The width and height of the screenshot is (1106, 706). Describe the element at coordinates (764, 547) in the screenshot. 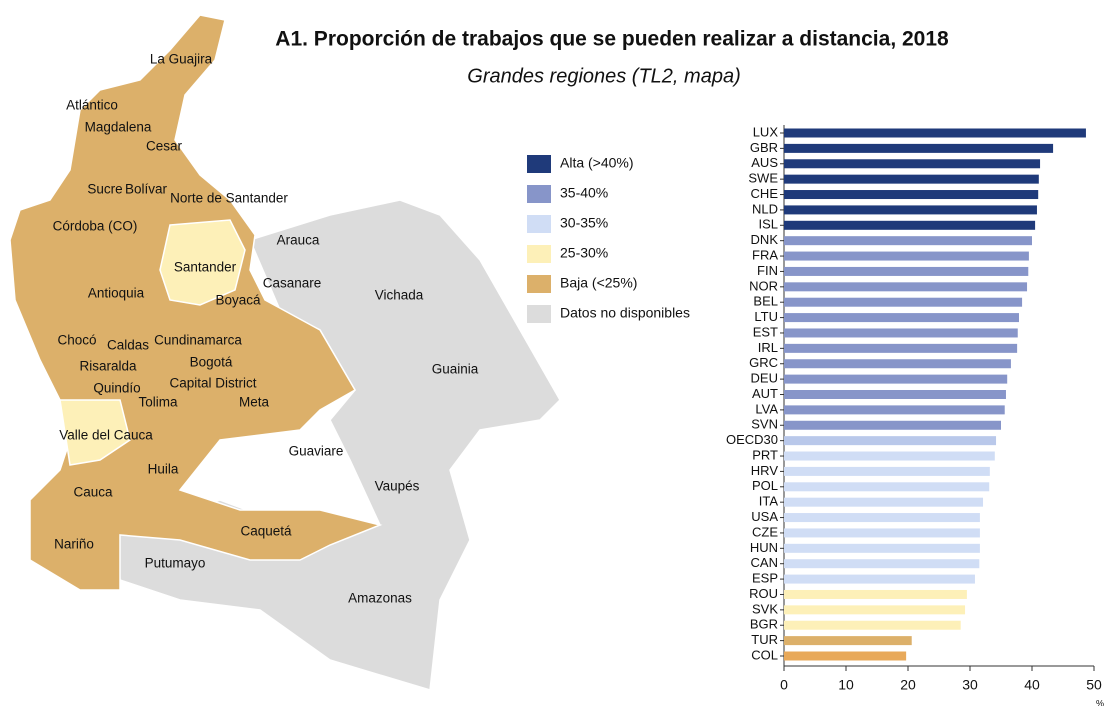

I see `y-tick-label: HUN` at that location.